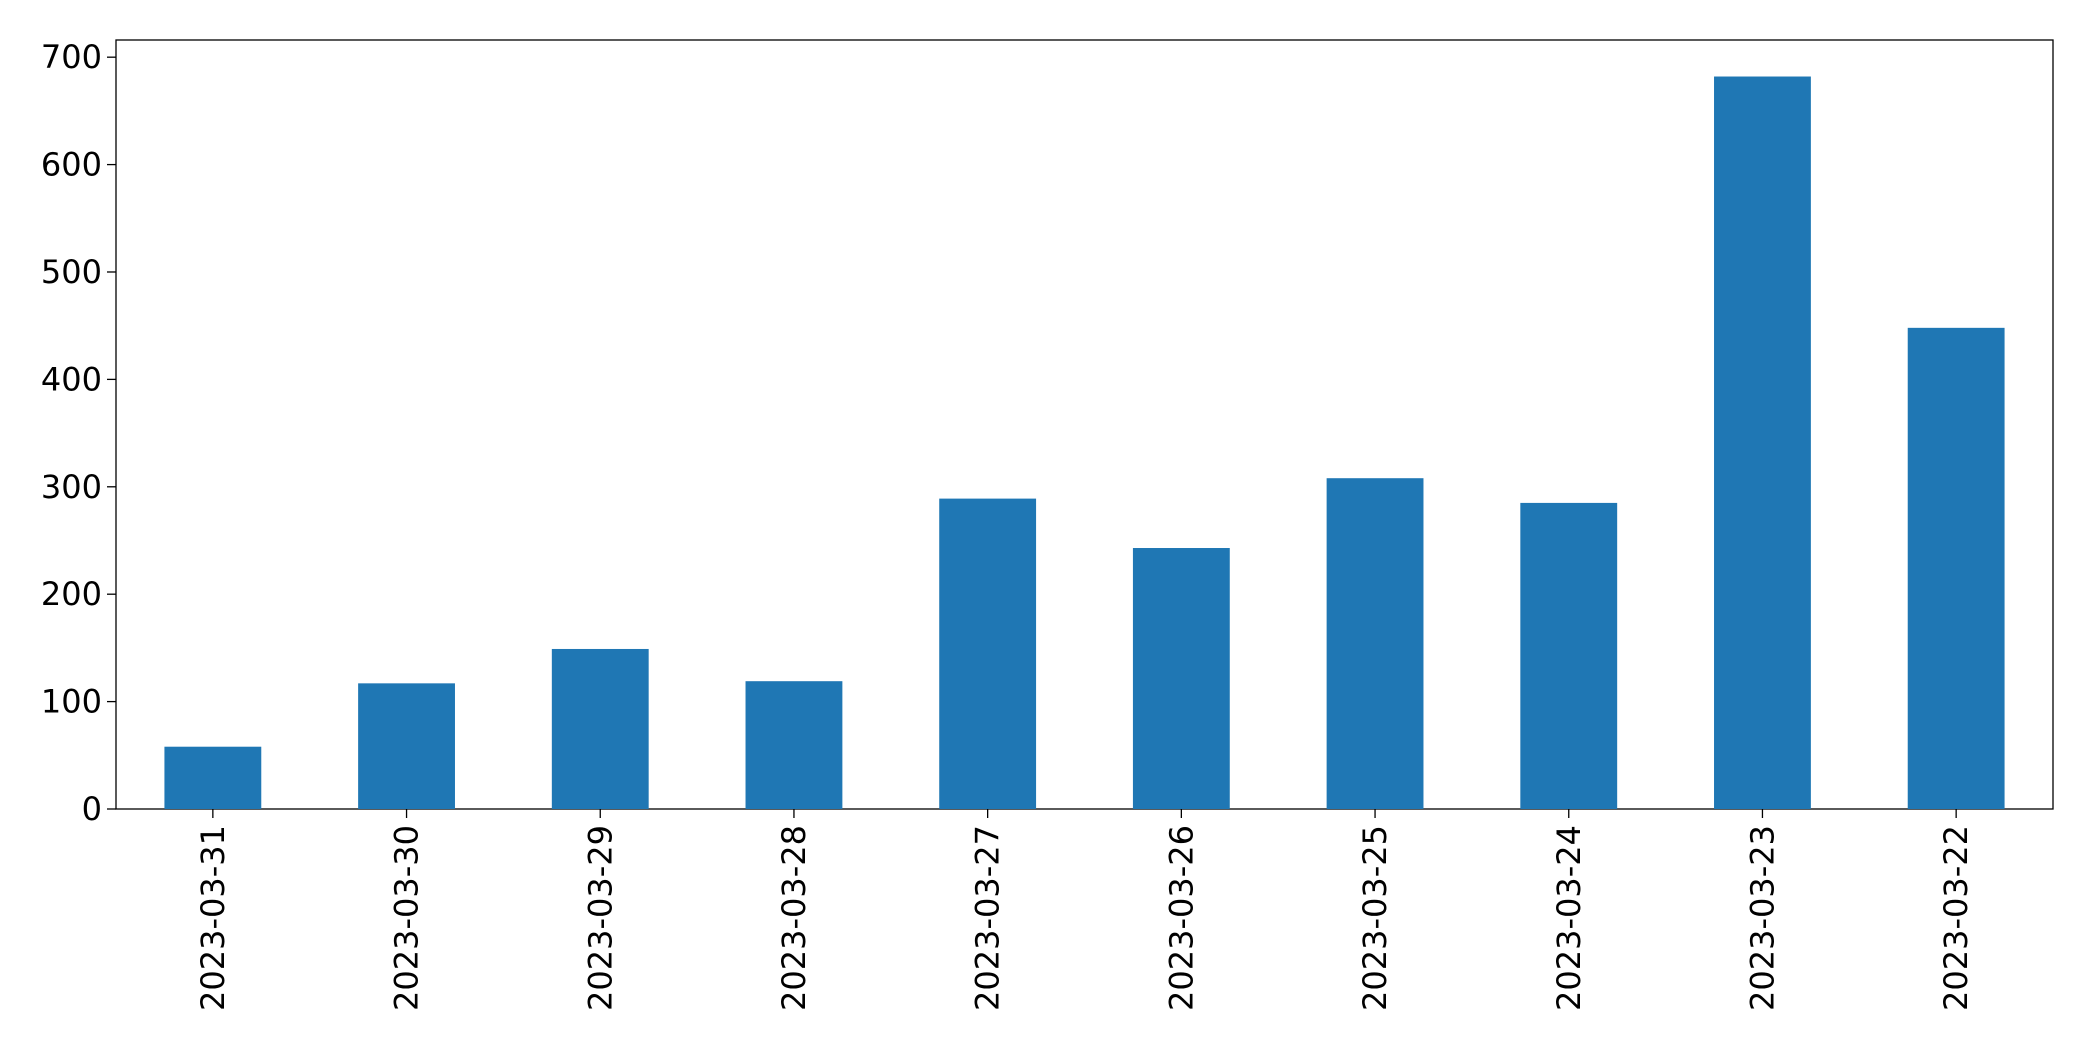 The height and width of the screenshot is (1061, 2093). Describe the element at coordinates (1181, 918) in the screenshot. I see `x-tick-label: 2023-03-26` at that location.